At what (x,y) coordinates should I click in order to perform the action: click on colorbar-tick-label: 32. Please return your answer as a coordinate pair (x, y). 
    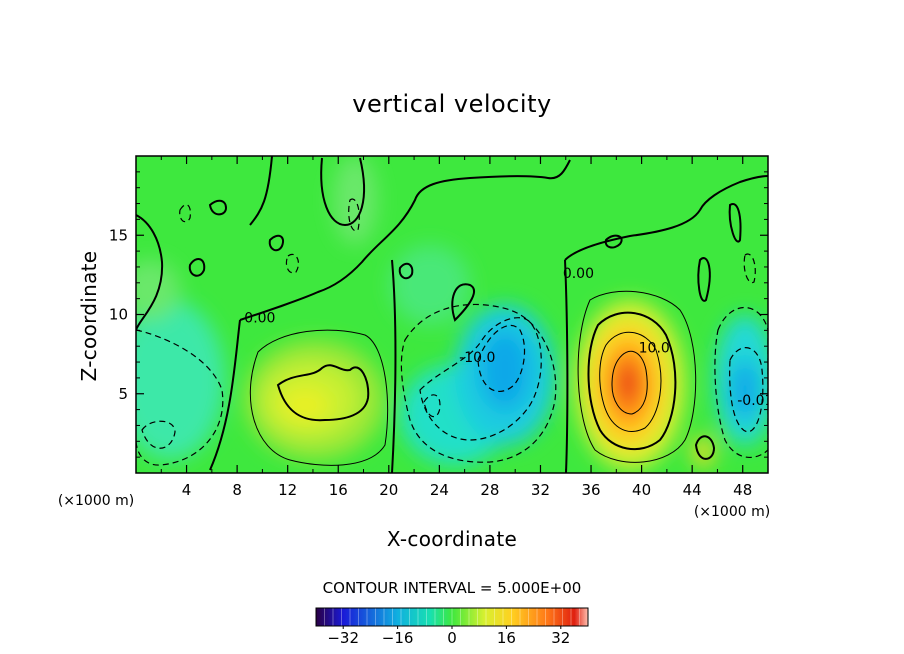
    Looking at the image, I should click on (560, 638).